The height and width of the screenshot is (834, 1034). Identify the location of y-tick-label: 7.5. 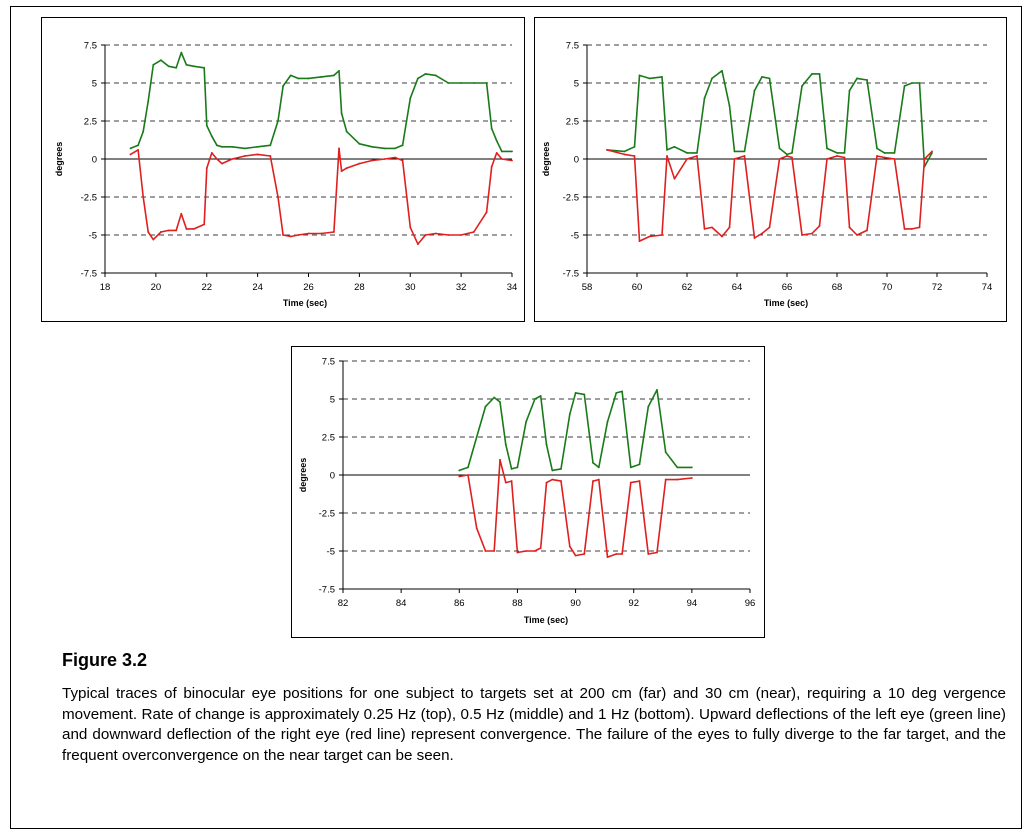
(90, 46).